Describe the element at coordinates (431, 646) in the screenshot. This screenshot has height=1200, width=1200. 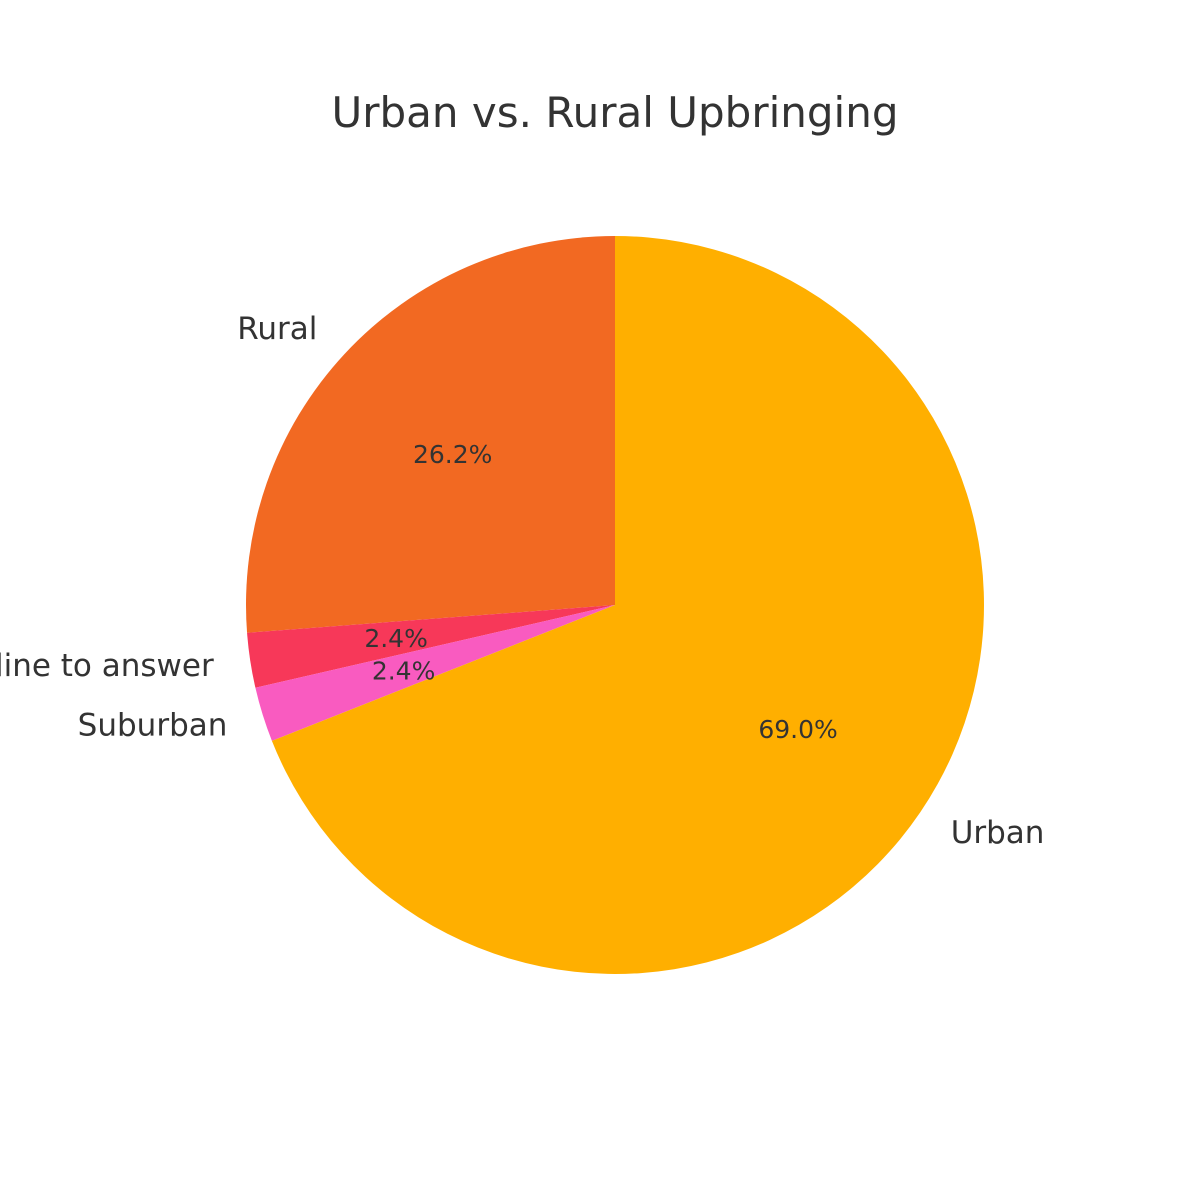
I see `pie-slice-i-decline-to-answer` at that location.